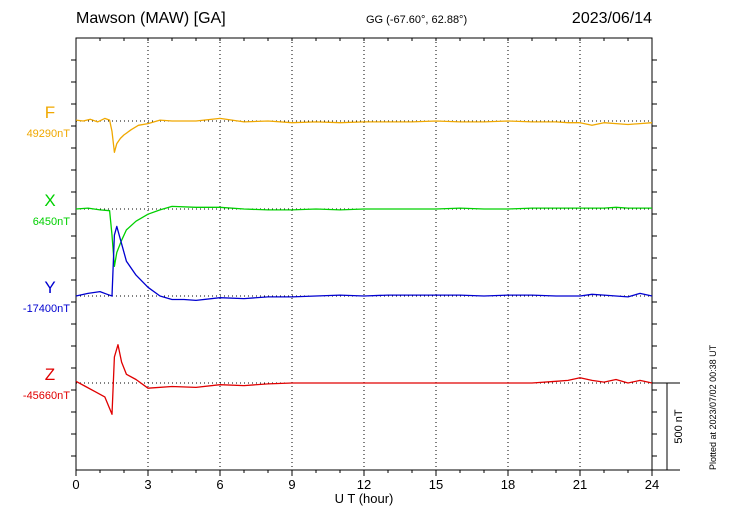  What do you see at coordinates (436, 484) in the screenshot?
I see `x-tick-label: 15` at bounding box center [436, 484].